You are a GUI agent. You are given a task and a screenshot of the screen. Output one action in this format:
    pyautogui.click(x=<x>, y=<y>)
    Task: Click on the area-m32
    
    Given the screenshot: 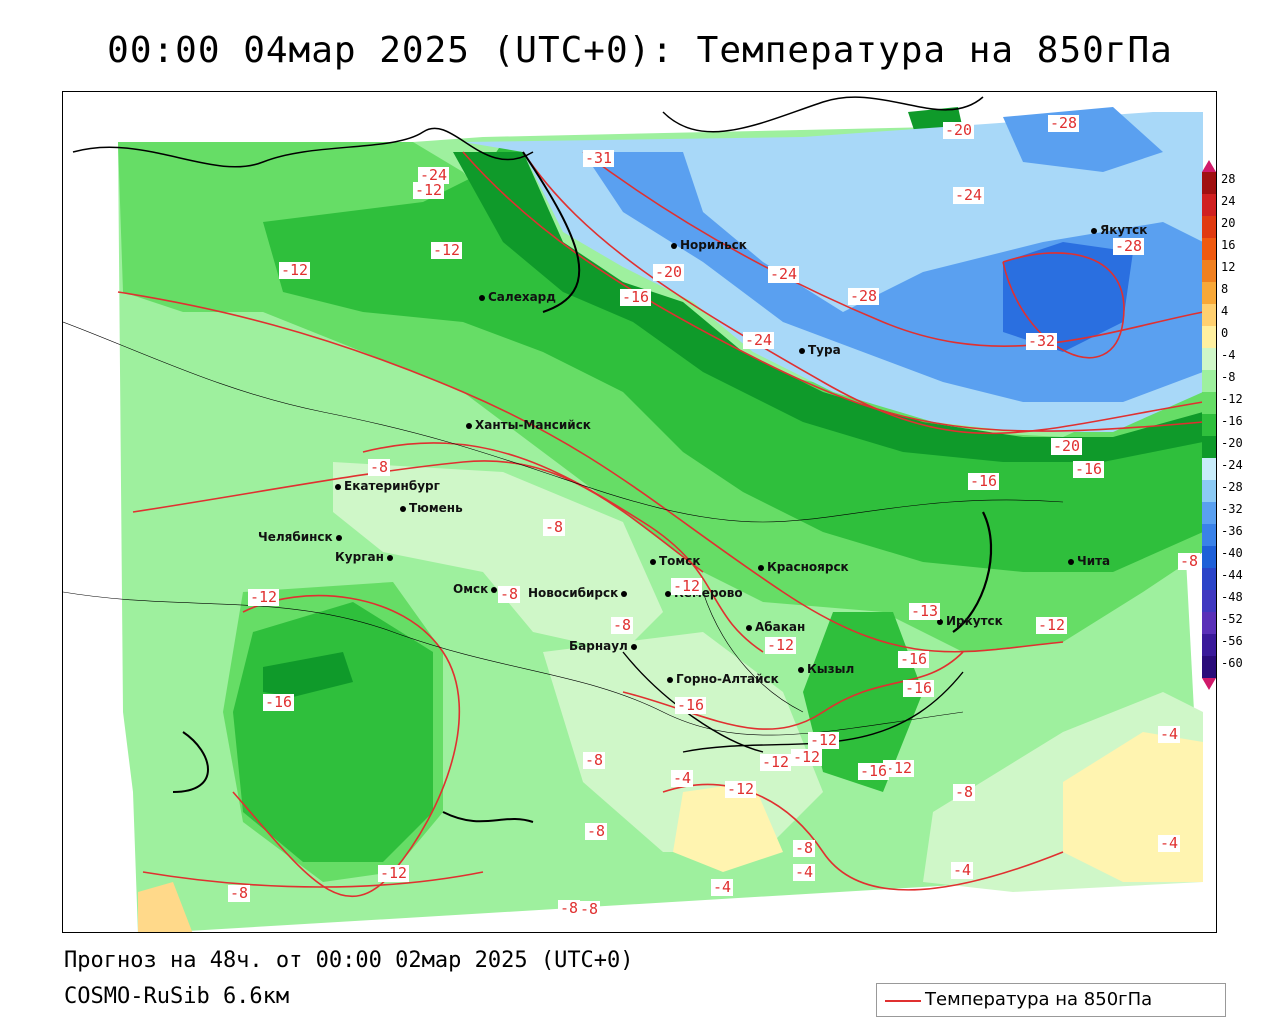 What is the action you would take?
    pyautogui.click(x=1068, y=297)
    